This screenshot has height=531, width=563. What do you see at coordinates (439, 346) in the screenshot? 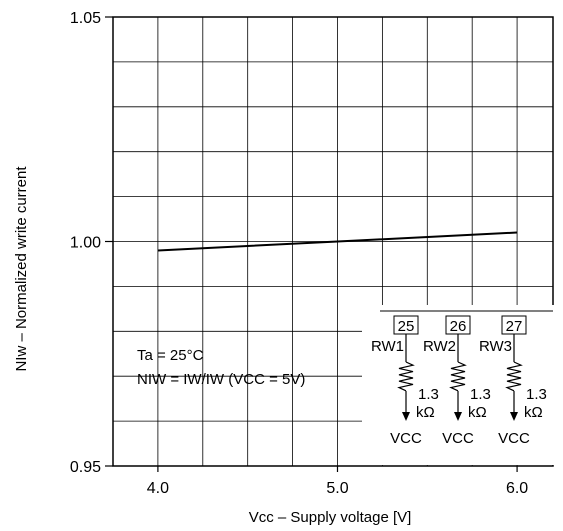
I see `resistor-label: RW2` at bounding box center [439, 346].